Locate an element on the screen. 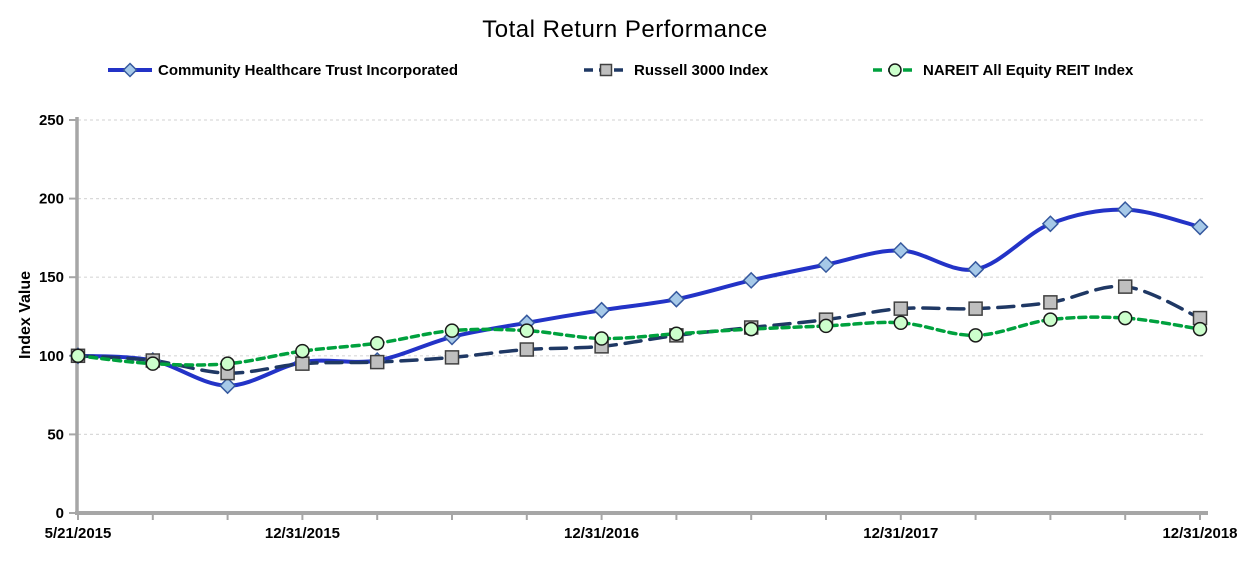 This screenshot has width=1250, height=563. x-tick-label: 12/31/2018 is located at coordinates (1199, 533).